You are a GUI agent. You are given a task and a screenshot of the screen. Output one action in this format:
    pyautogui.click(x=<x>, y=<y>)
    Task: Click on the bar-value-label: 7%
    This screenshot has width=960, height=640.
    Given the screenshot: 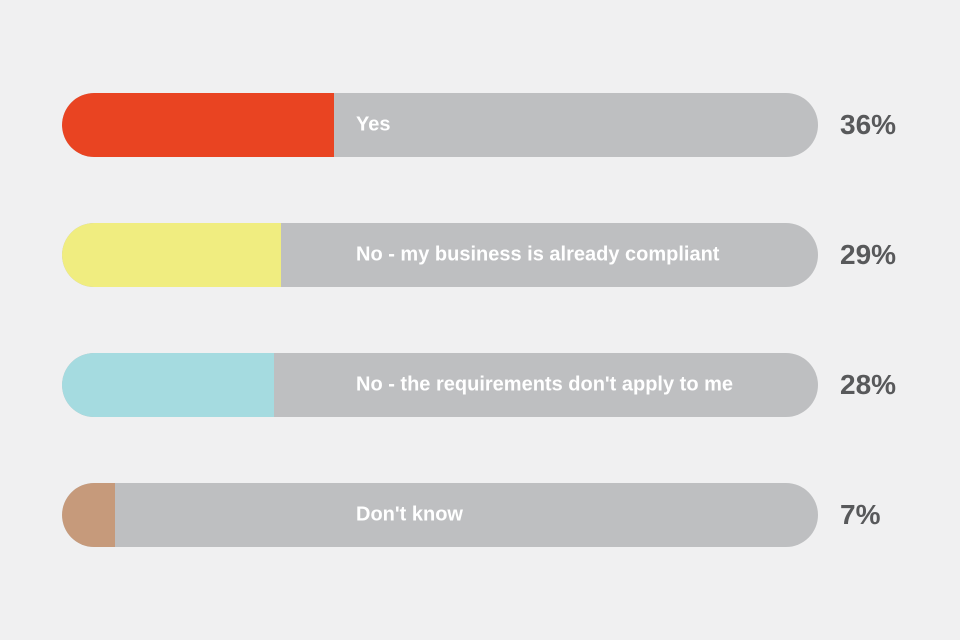 What is the action you would take?
    pyautogui.click(x=860, y=514)
    